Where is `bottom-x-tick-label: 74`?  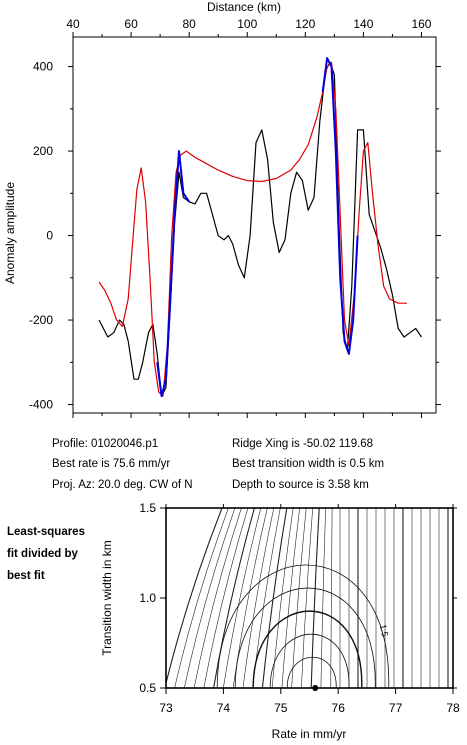
bottom-x-tick-label: 74 is located at coordinates (224, 708).